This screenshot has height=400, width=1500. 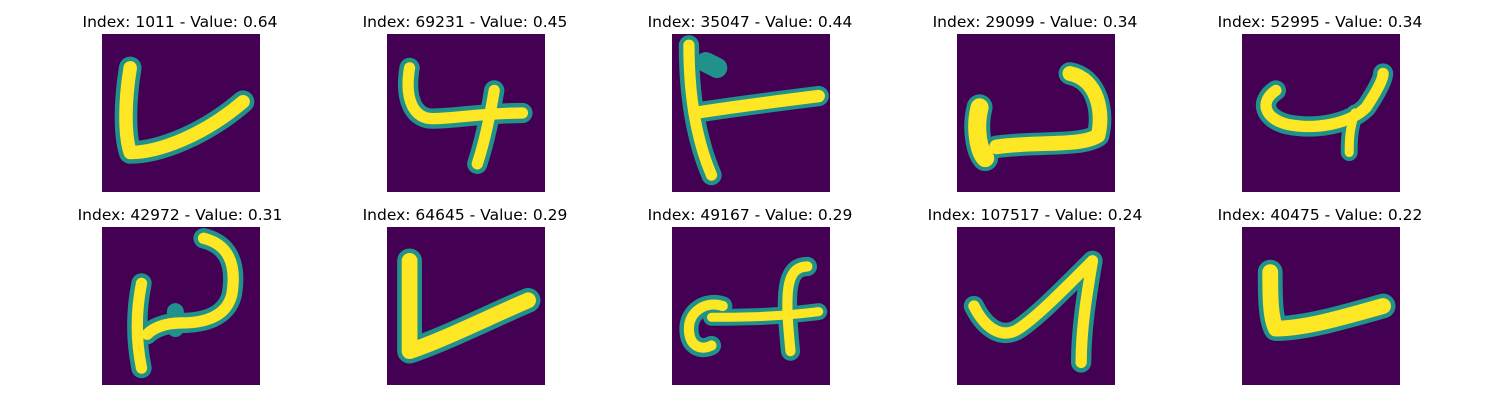 I want to click on grid-panel-8: Index: 49167 - Value: 0.29, so click(x=750, y=300).